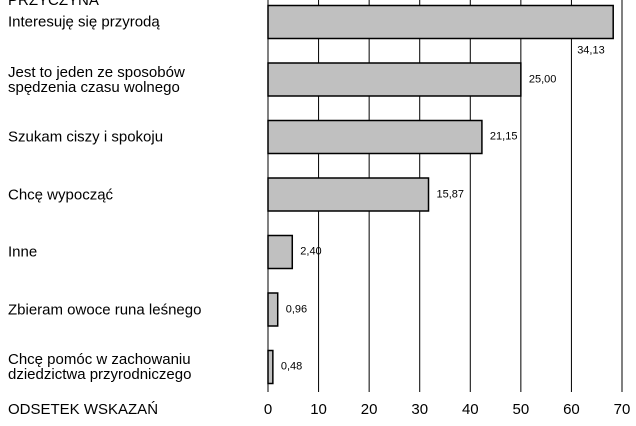  What do you see at coordinates (61, 194) in the screenshot?
I see `category-label: Chcę wypocząć` at bounding box center [61, 194].